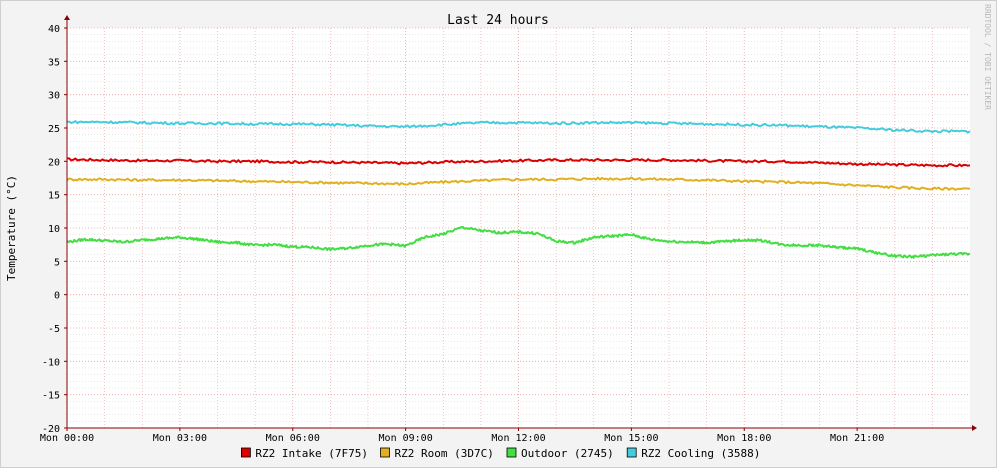  Describe the element at coordinates (180, 438) in the screenshot. I see `x-tick-label: Mon 03:00` at that location.